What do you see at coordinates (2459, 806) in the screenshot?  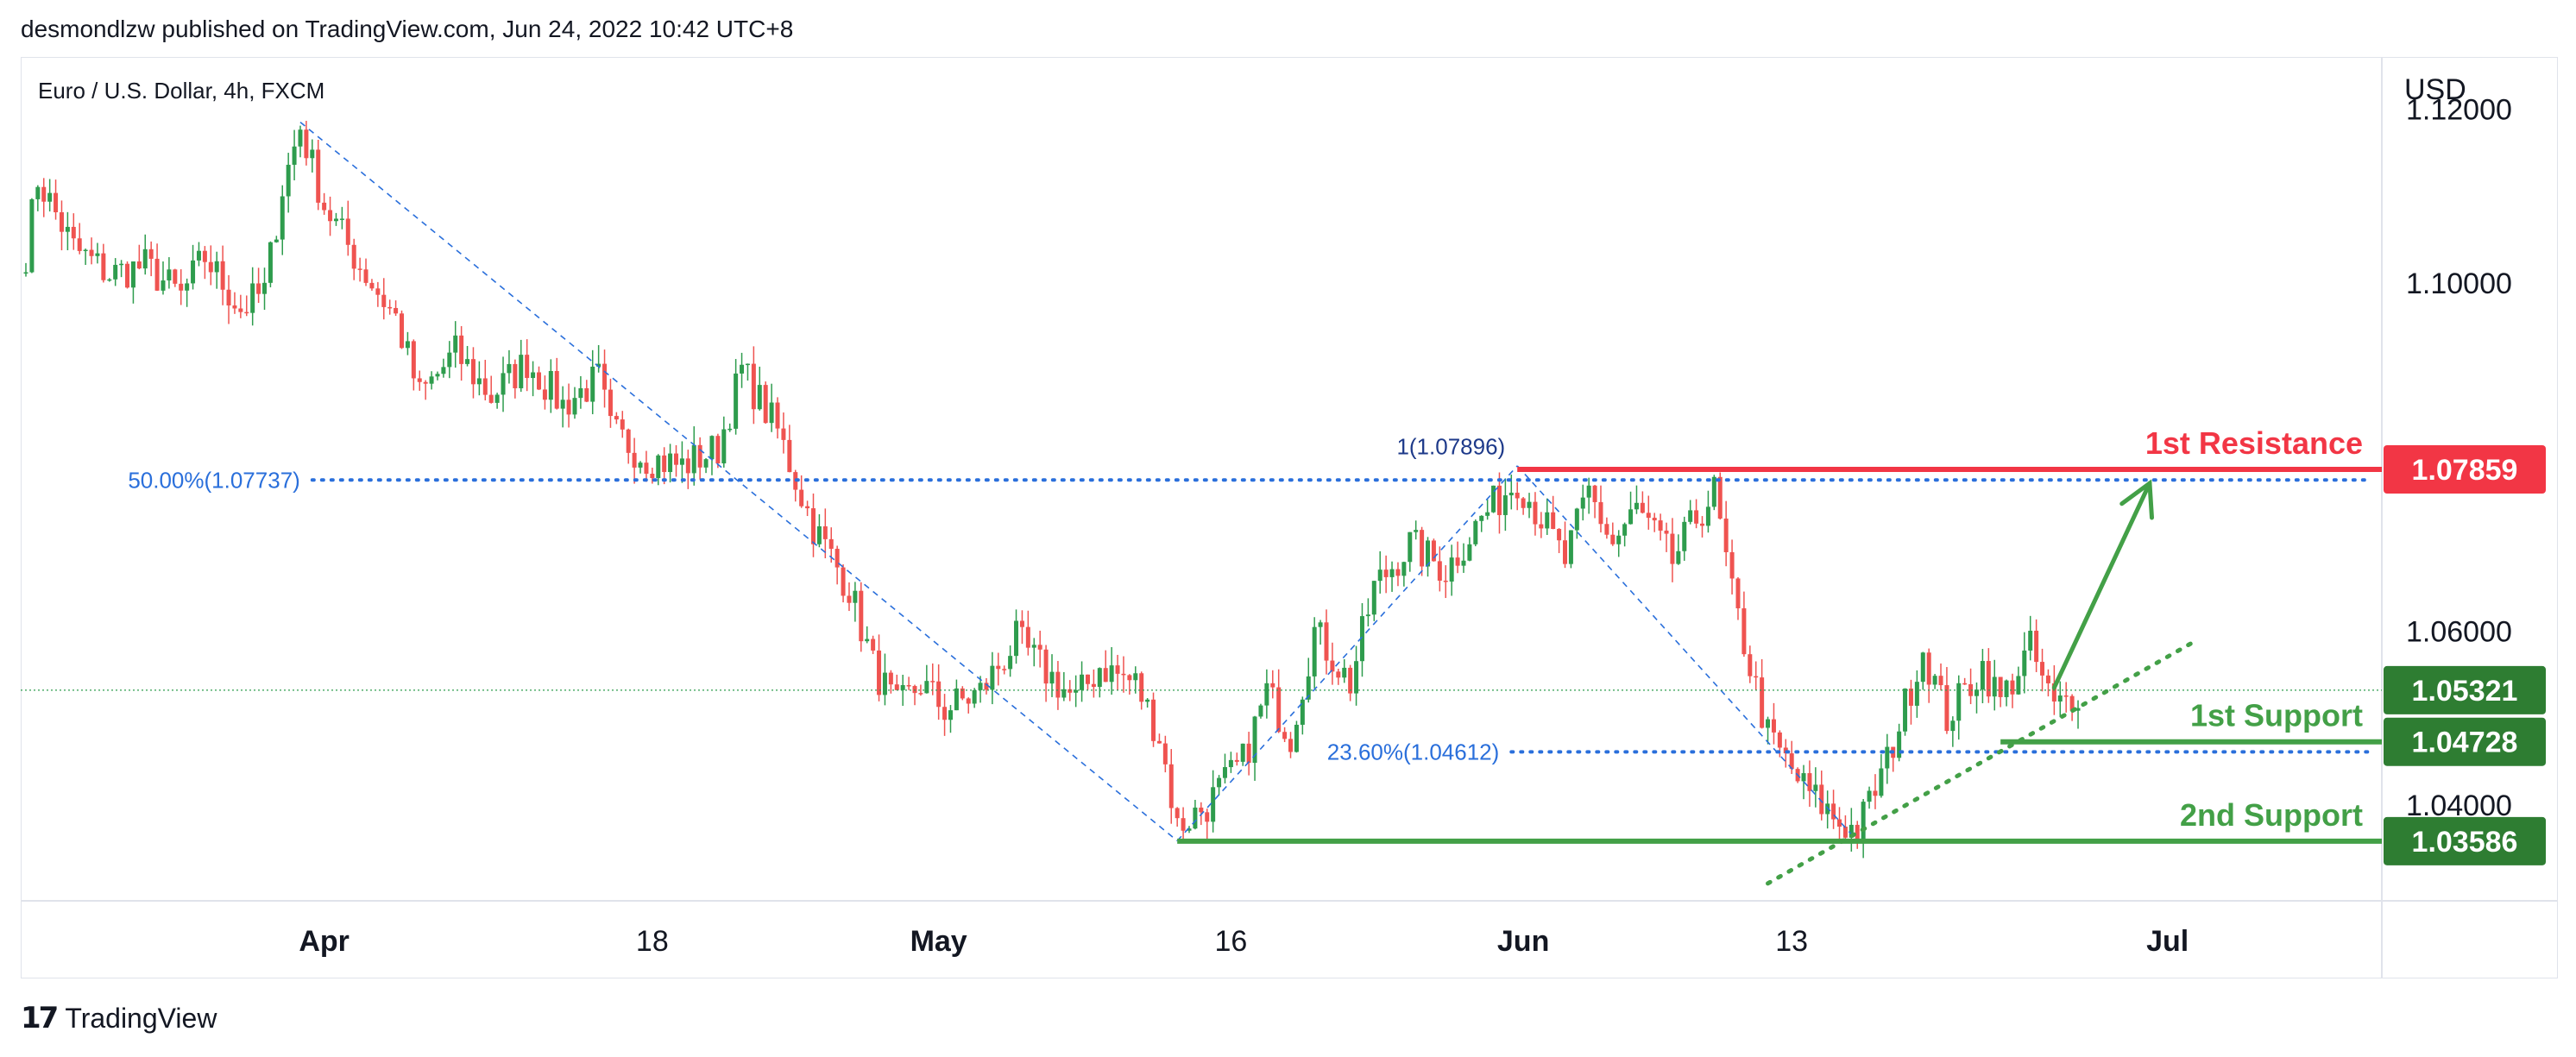 I see `price-tick-label: 1.04000` at bounding box center [2459, 806].